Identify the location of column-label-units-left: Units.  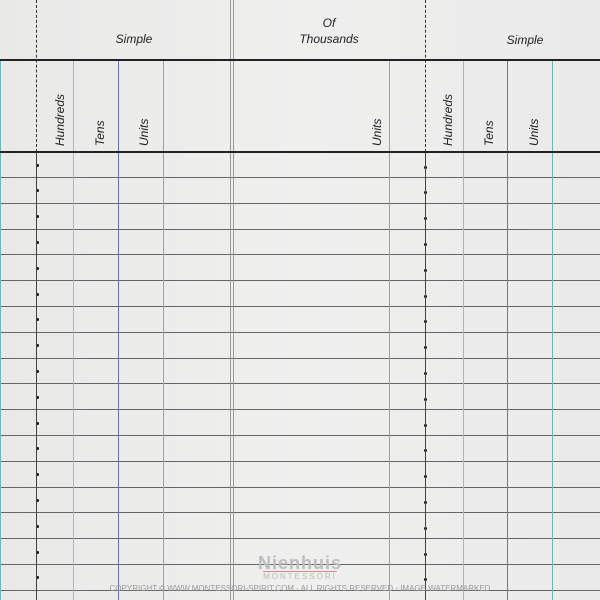
(144, 132).